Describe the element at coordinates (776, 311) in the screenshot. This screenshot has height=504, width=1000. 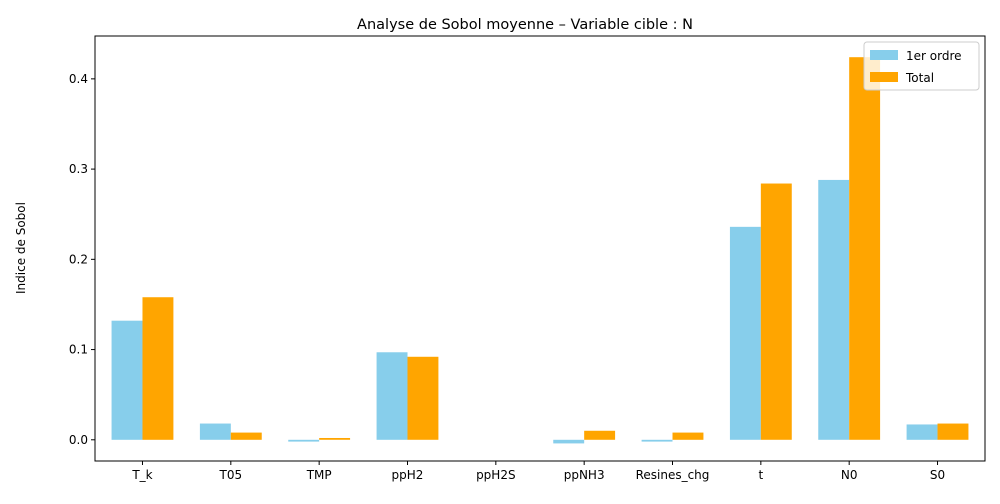
I see `bar-total-t` at that location.